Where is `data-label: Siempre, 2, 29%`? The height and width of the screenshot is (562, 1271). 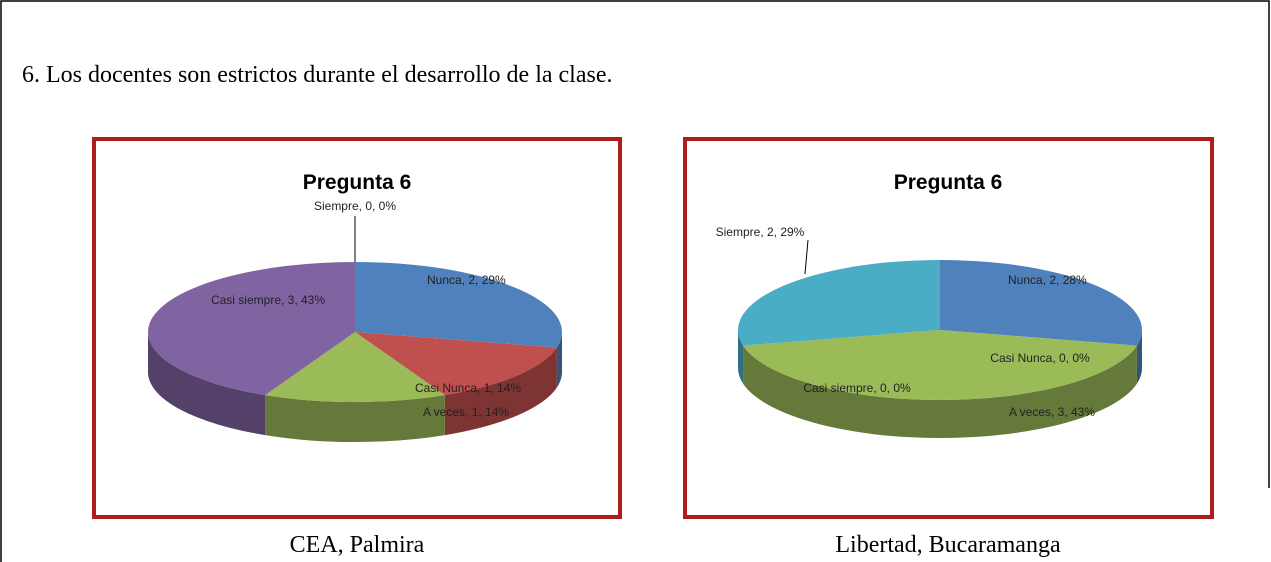
data-label: Siempre, 2, 29% is located at coordinates (760, 232).